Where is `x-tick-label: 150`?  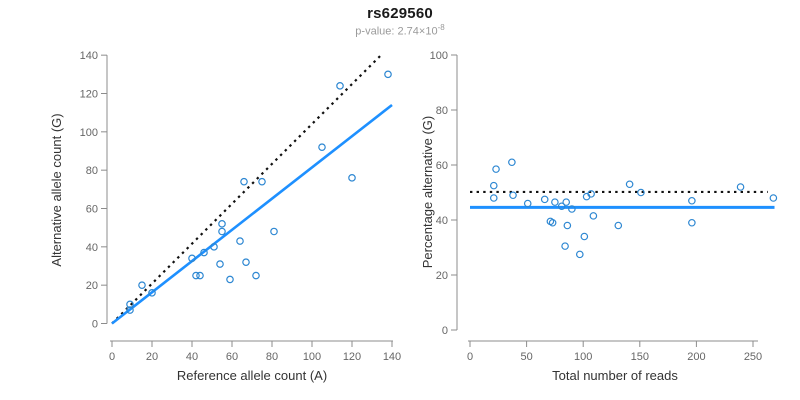 x-tick-label: 150 is located at coordinates (640, 357).